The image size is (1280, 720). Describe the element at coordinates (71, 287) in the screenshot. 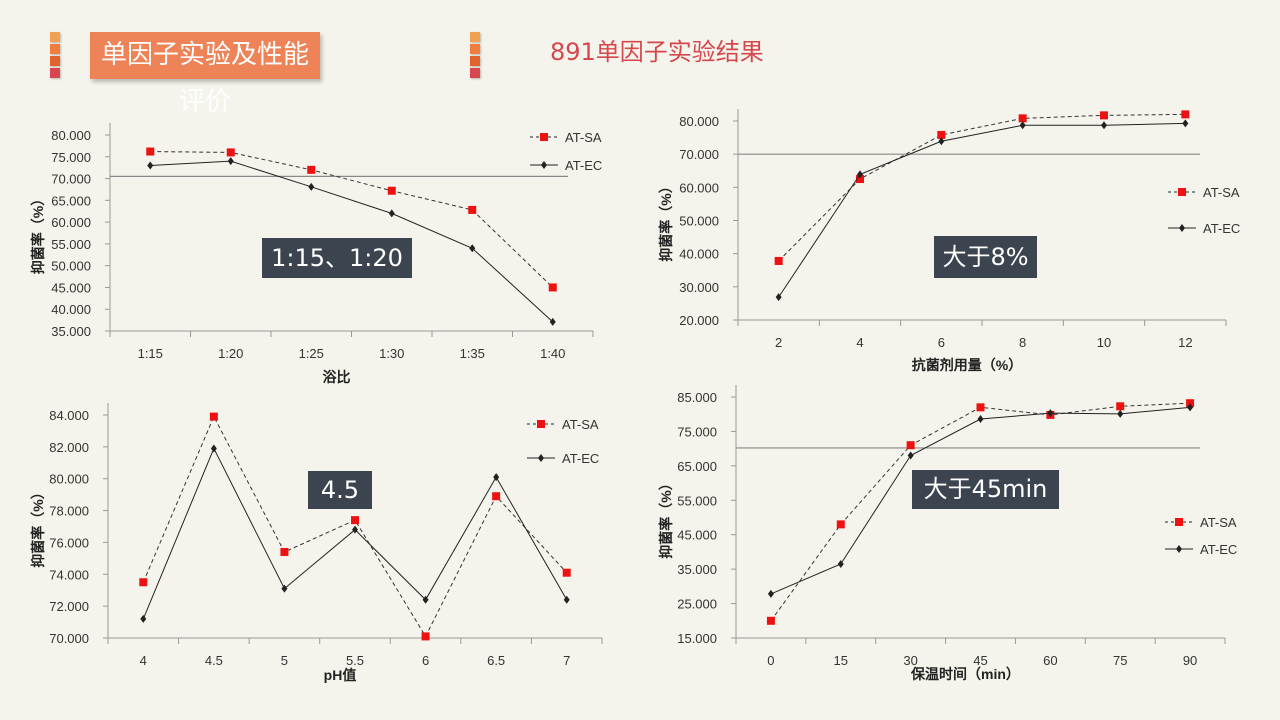

I see `chart1-y-tick-label: 45.000` at that location.